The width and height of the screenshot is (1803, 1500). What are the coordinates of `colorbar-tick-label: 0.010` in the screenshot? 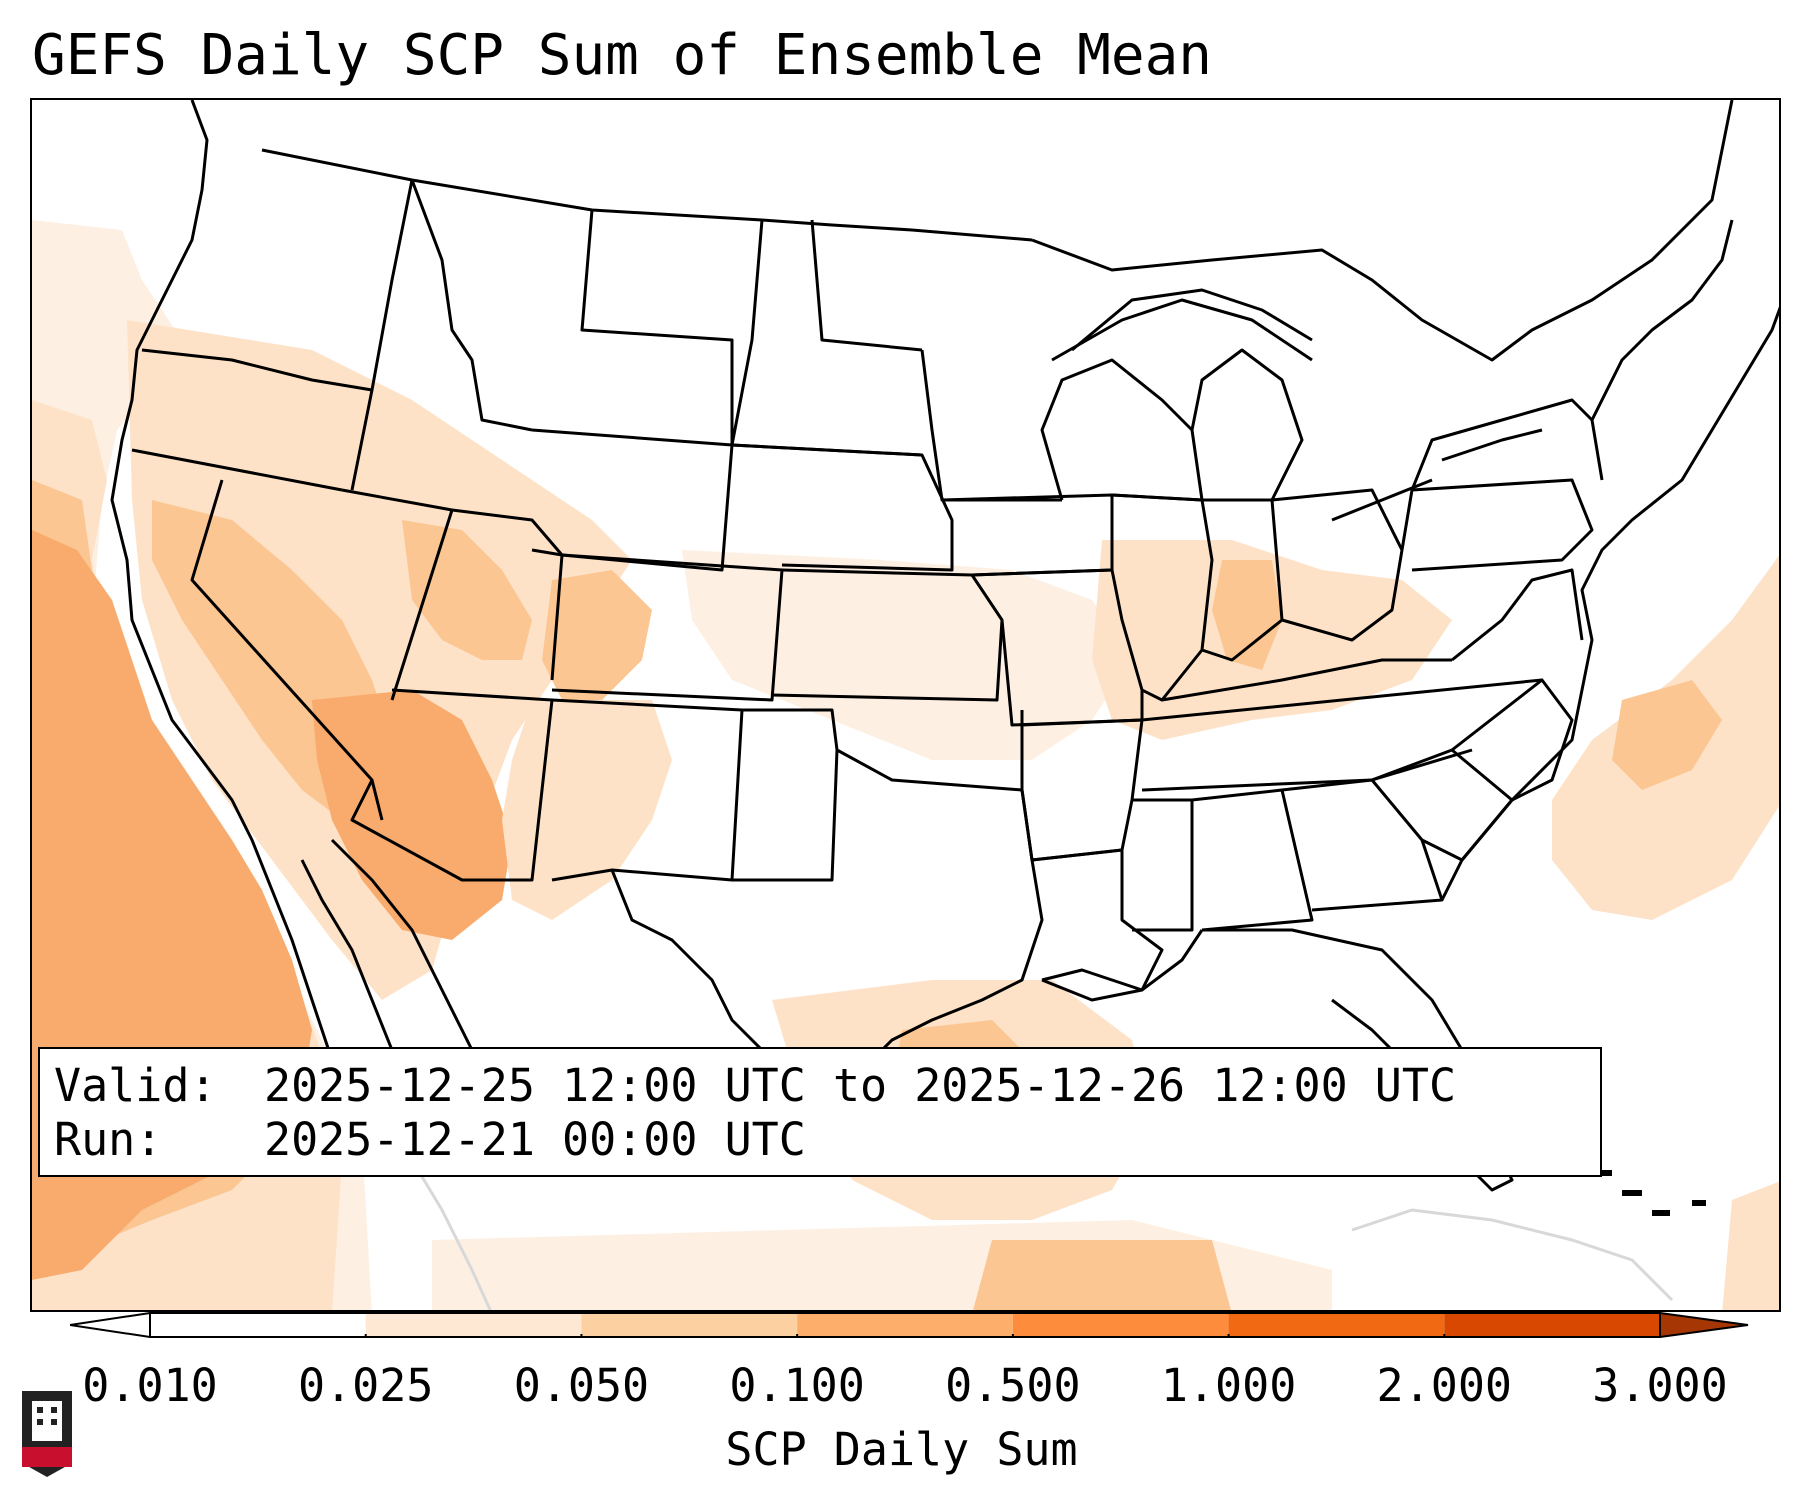 It's located at (150, 1385).